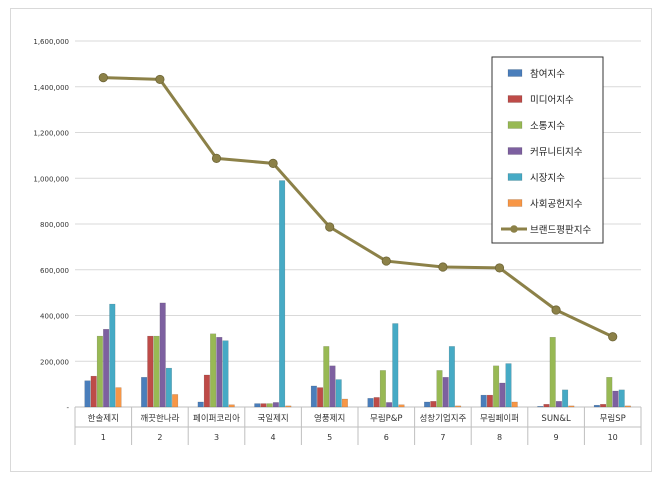 The height and width of the screenshot is (480, 660). Describe the element at coordinates (547, 178) in the screenshot. I see `legend-label: 시장지수` at that location.